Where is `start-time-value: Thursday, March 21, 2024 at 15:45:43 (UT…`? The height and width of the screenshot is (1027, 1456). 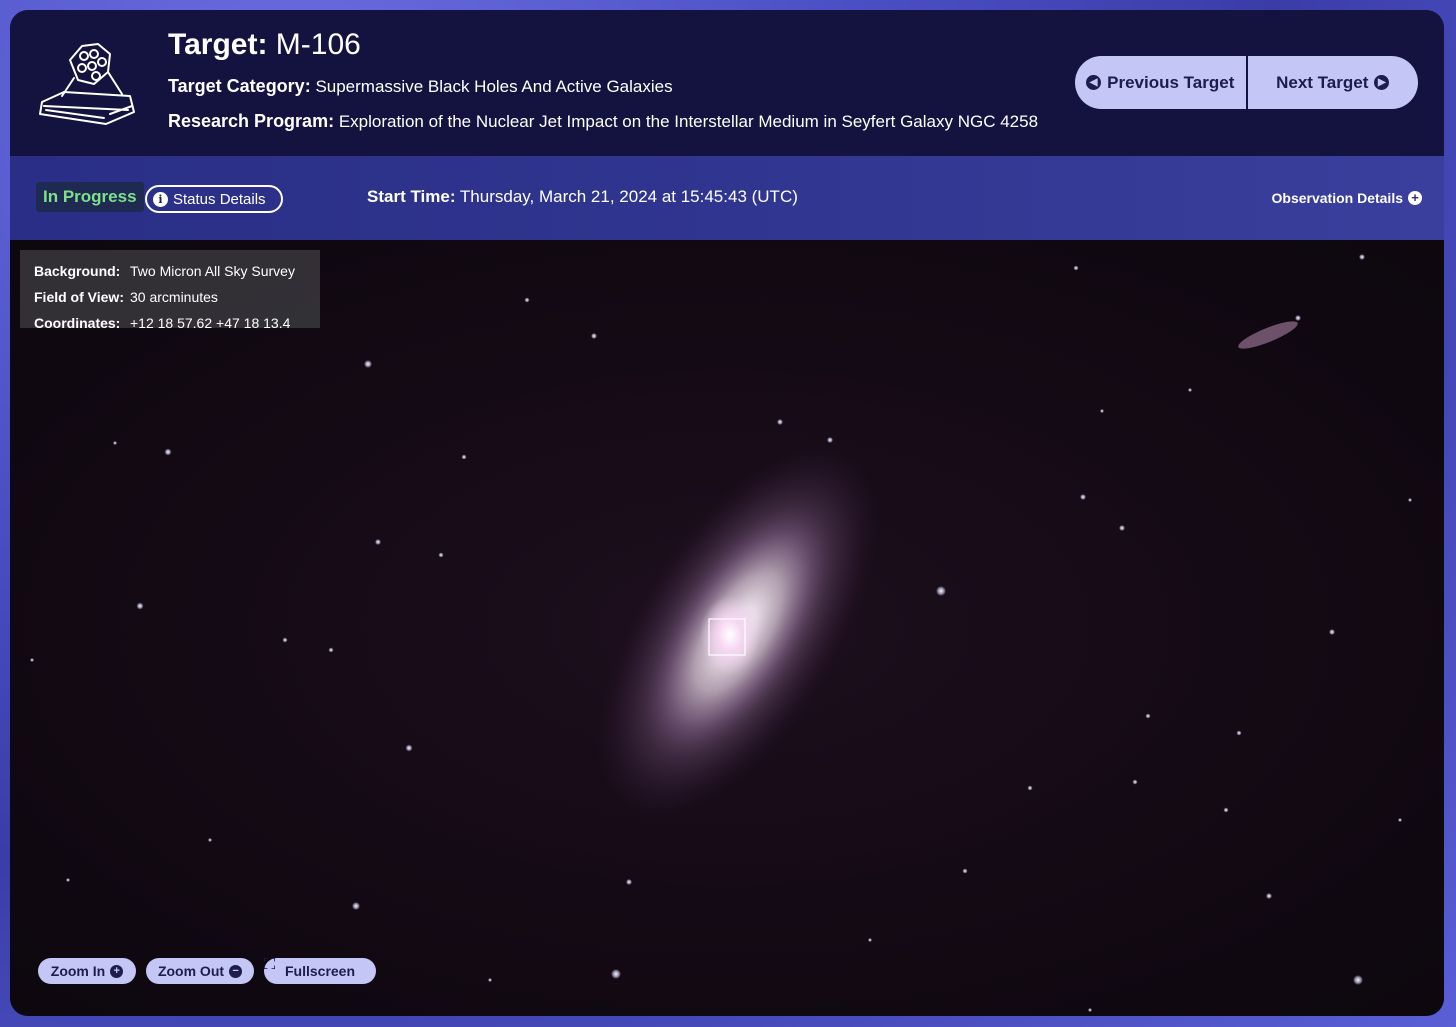 start-time-value: Thursday, March 21, 2024 at 15:45:43 (UT… is located at coordinates (629, 196).